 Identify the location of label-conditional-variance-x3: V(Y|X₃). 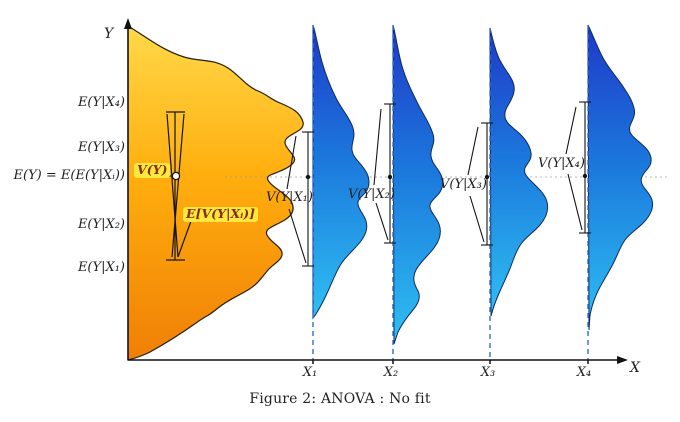
(463, 184).